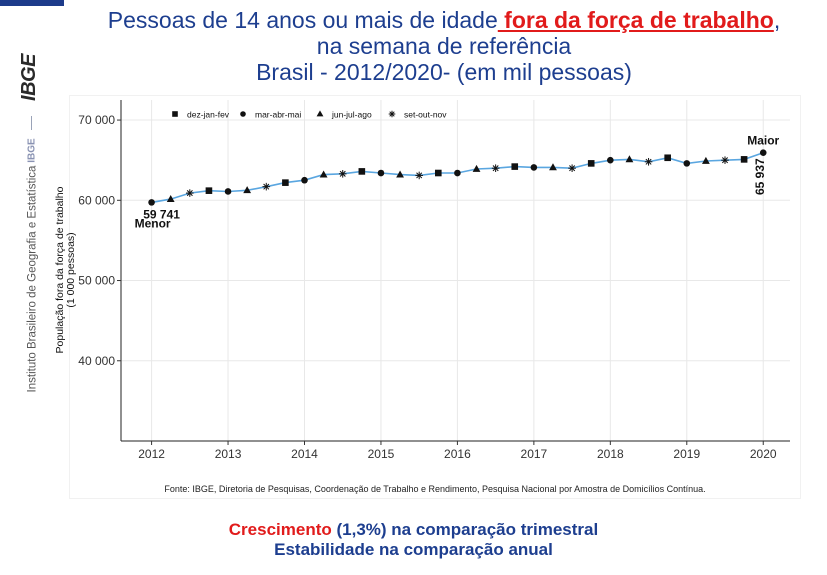 Image resolution: width=827 pixels, height=575 pixels. What do you see at coordinates (465, 529) in the screenshot?
I see `footer-line-1-rest: (1,3%) na comparação trimestral` at bounding box center [465, 529].